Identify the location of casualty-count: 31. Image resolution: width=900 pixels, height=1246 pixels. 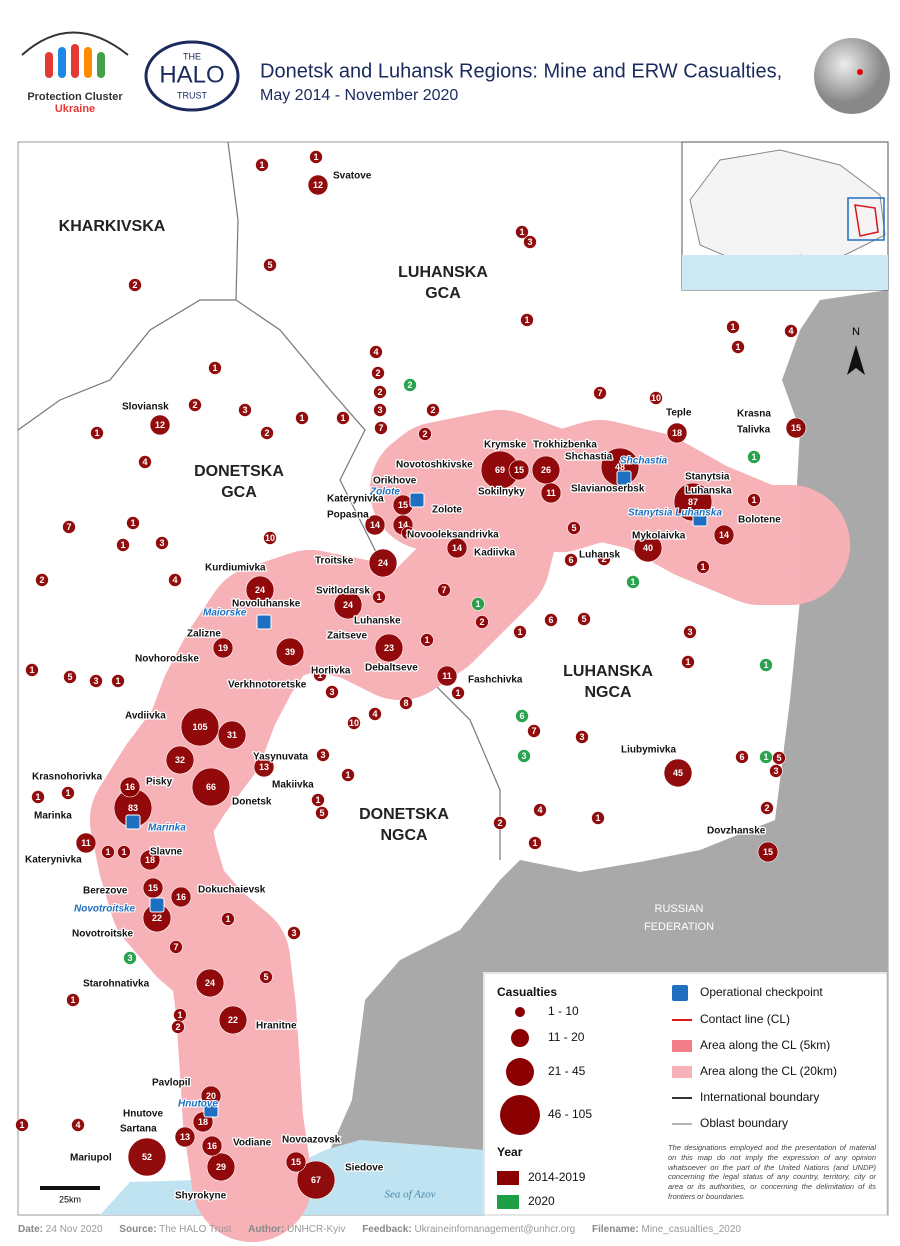
(232, 735).